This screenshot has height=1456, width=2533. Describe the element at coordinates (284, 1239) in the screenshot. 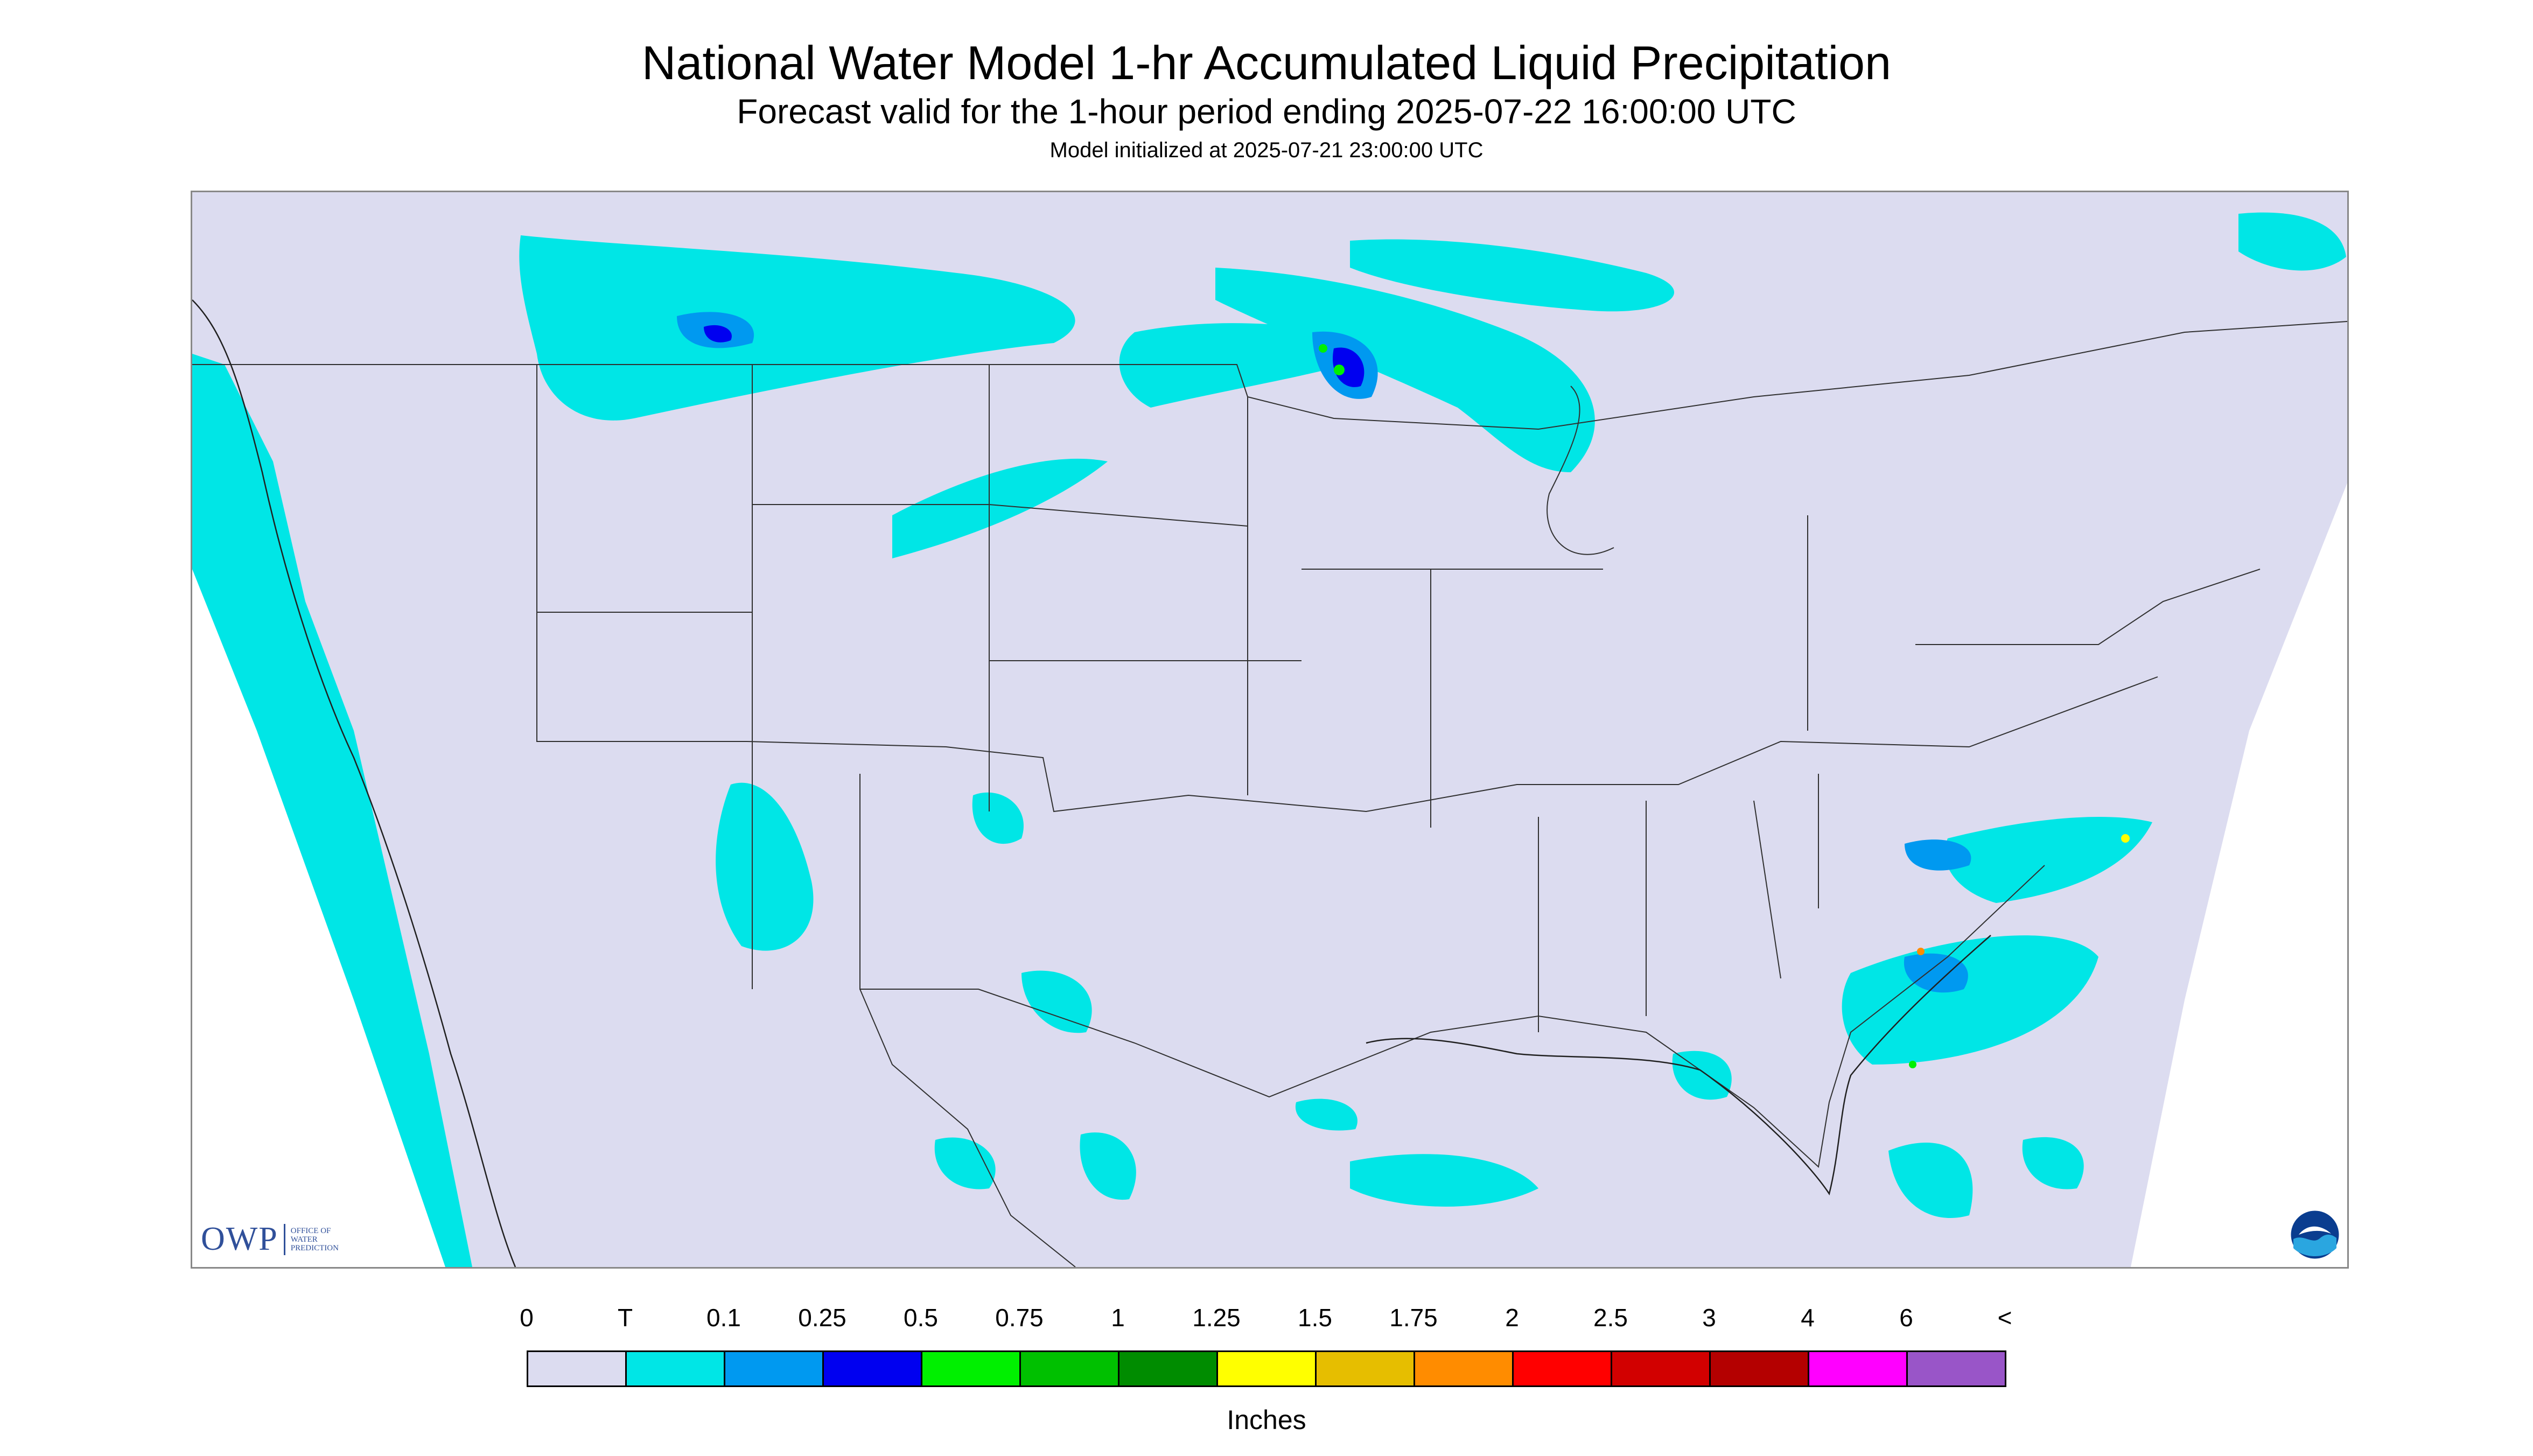

I see `owp-logo-divider` at that location.